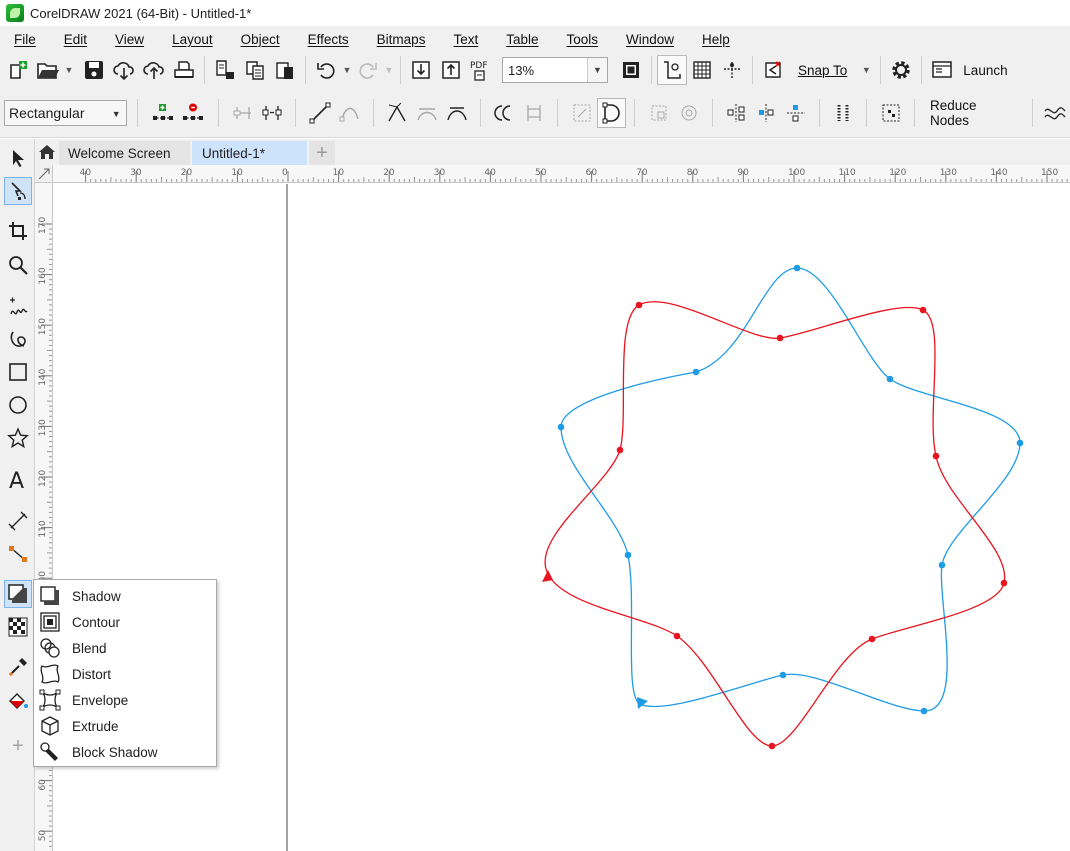 Image resolution: width=1070 pixels, height=851 pixels. Describe the element at coordinates (18, 438) in the screenshot. I see `polygon-star-tool-icon` at that location.